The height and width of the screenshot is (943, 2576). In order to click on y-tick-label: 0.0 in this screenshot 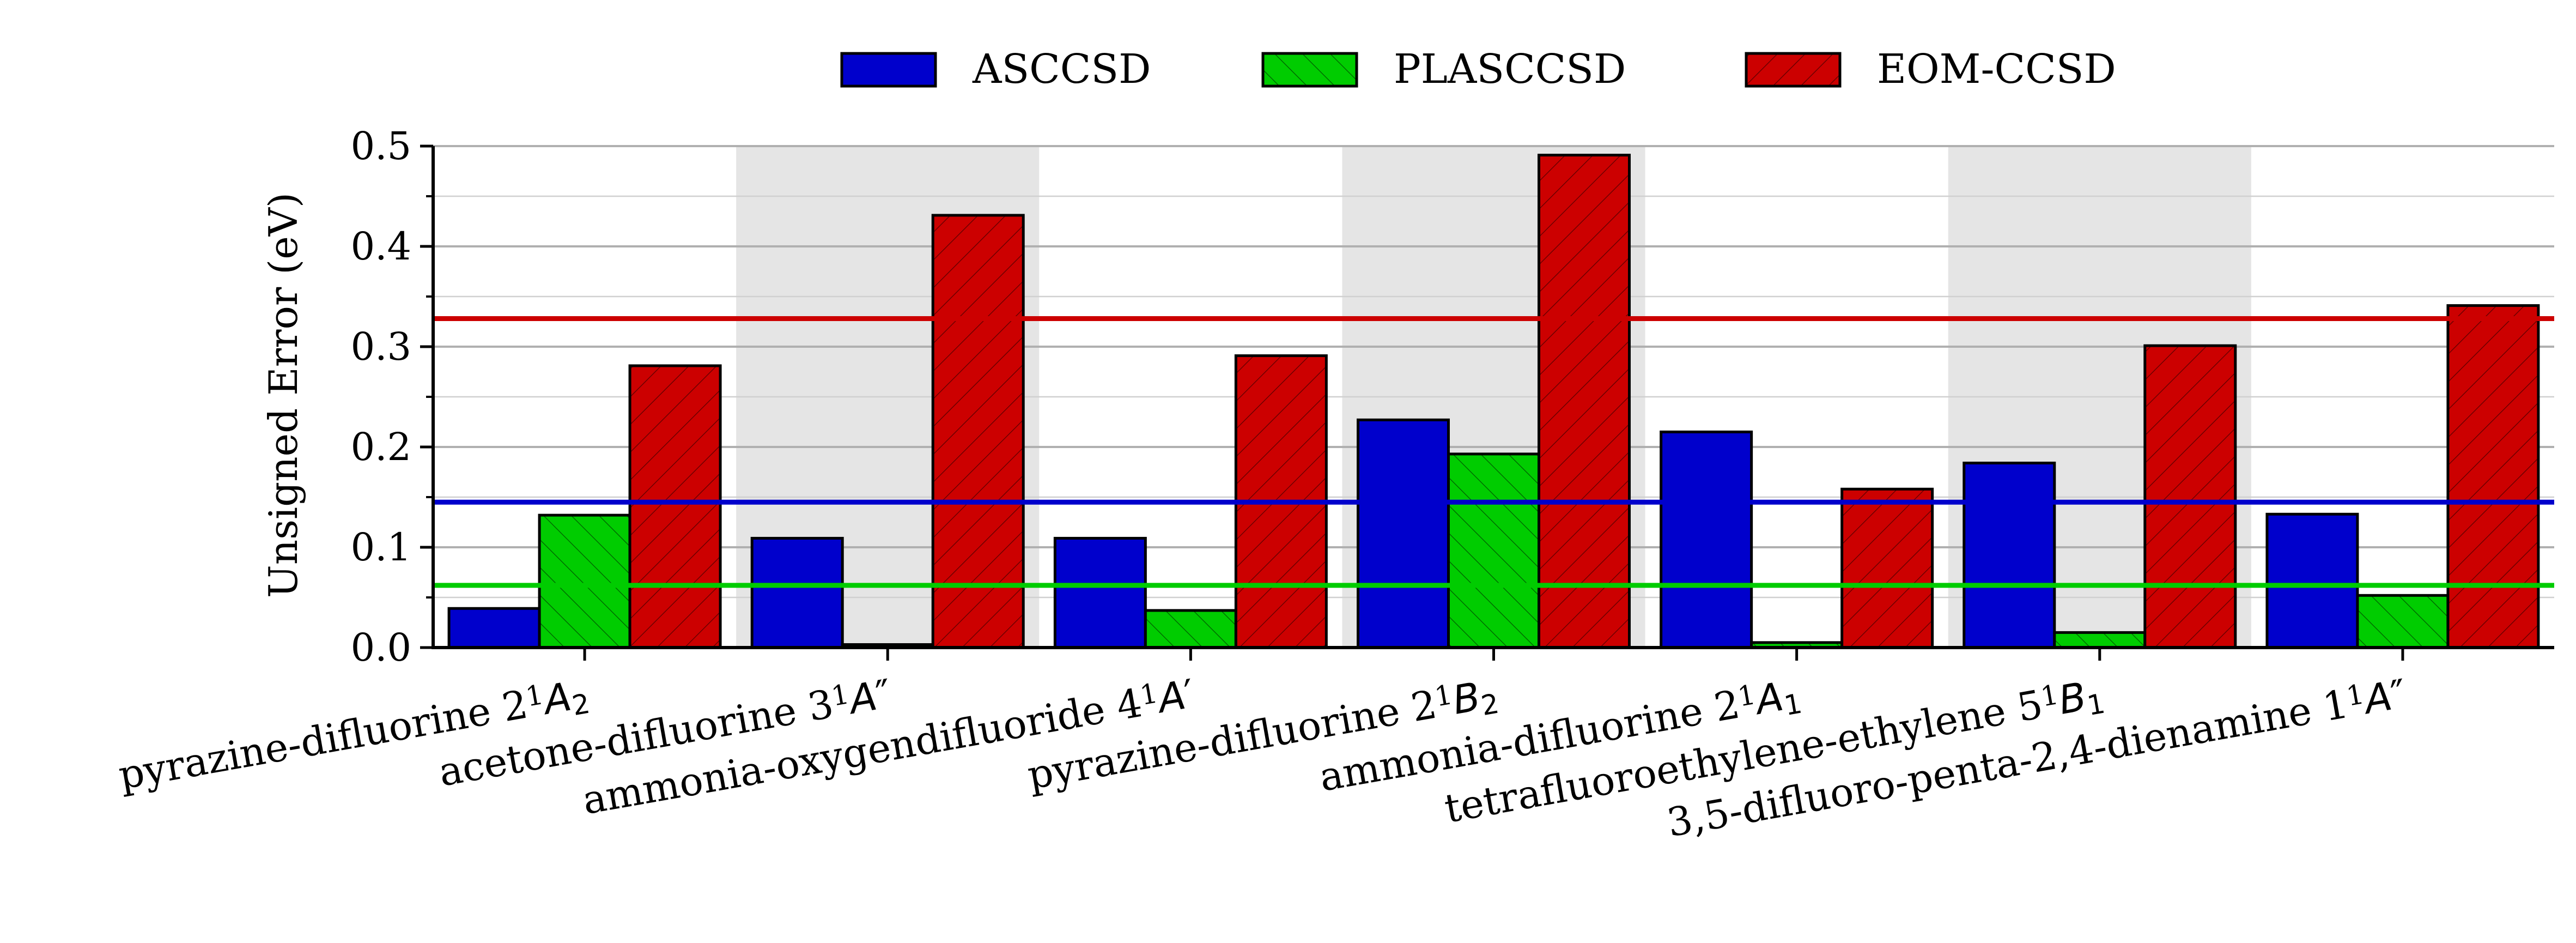, I will do `click(381, 647)`.